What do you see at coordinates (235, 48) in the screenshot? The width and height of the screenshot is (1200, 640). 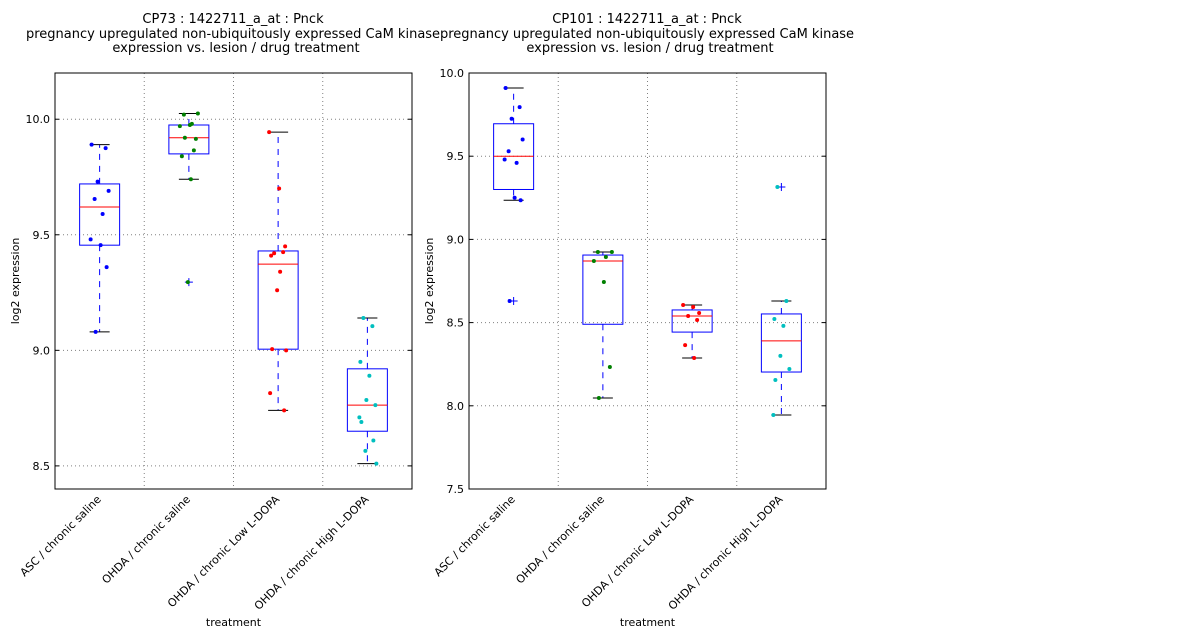 I see `plot-title-line-3: expression vs. lesion / drug treatment` at bounding box center [235, 48].